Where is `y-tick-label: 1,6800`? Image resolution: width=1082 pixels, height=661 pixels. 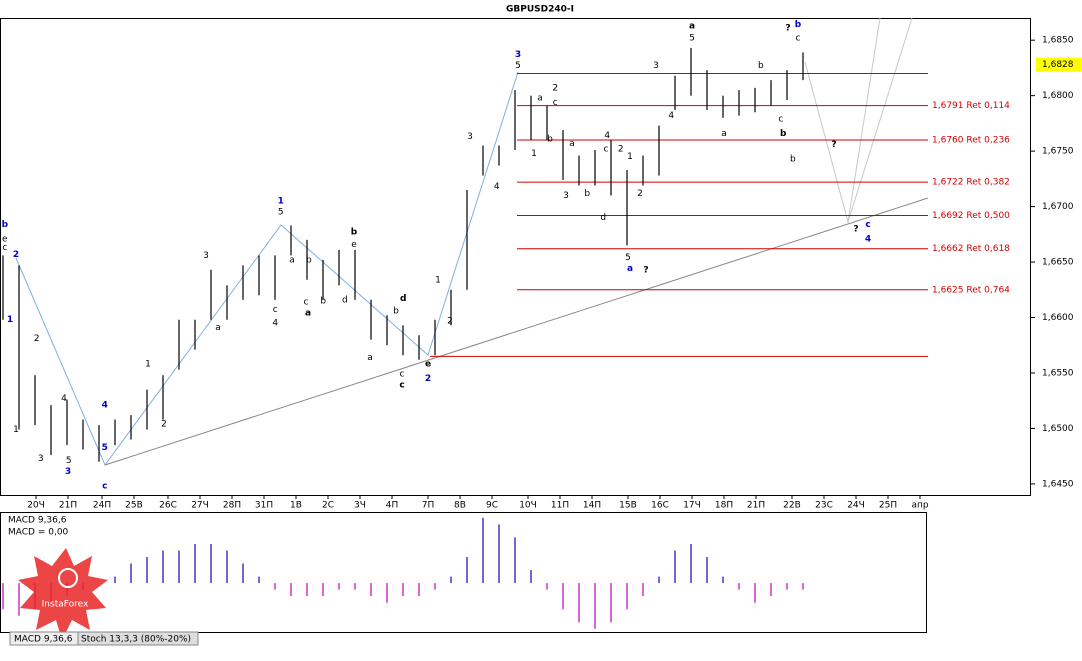
y-tick-label: 1,6800 is located at coordinates (1058, 96).